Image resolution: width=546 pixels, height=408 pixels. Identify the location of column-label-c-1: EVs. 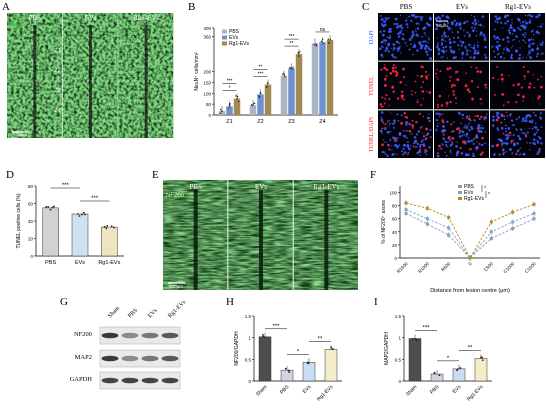
(462, 7).